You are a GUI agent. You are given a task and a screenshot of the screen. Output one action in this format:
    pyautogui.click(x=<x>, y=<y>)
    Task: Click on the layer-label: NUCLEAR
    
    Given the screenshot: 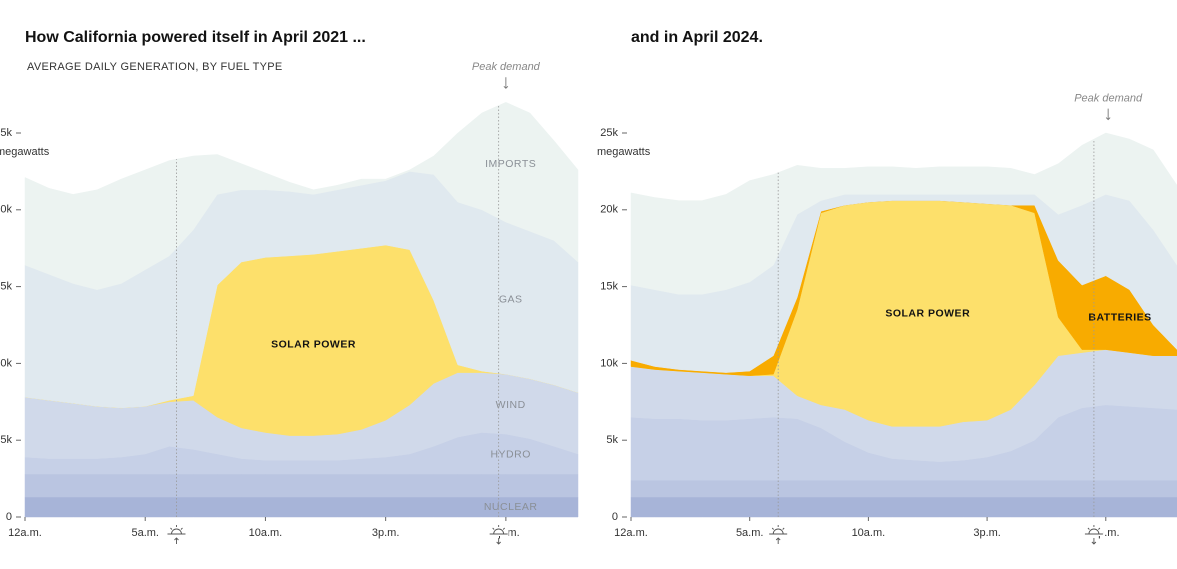 What is the action you would take?
    pyautogui.click(x=511, y=507)
    